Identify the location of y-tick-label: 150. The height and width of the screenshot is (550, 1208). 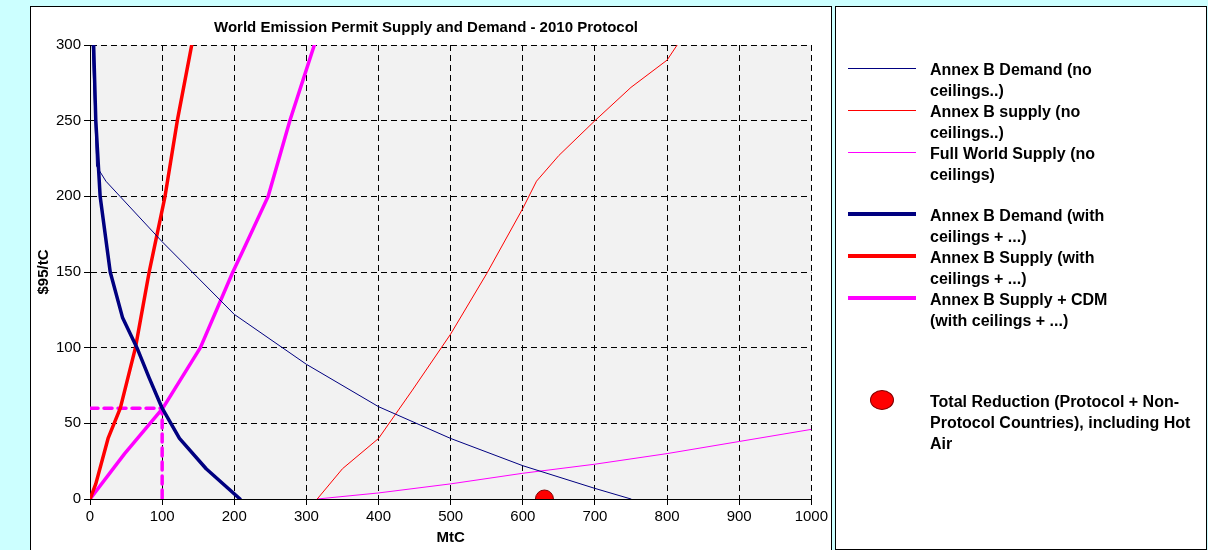
(69, 271).